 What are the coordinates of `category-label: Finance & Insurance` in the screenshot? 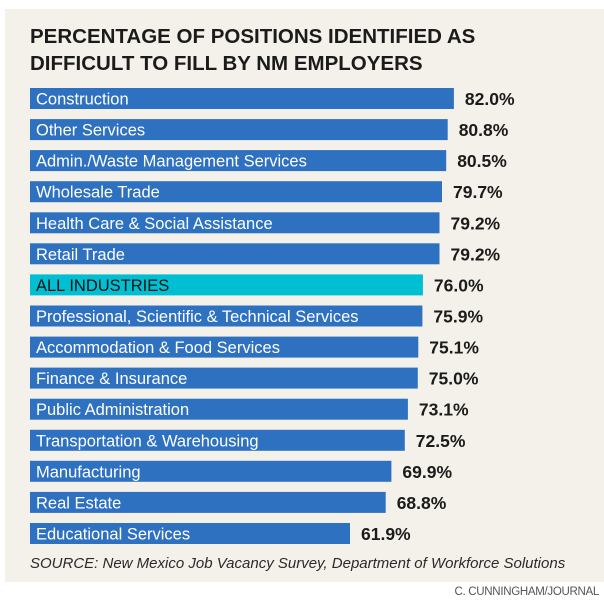 It's located at (111, 379).